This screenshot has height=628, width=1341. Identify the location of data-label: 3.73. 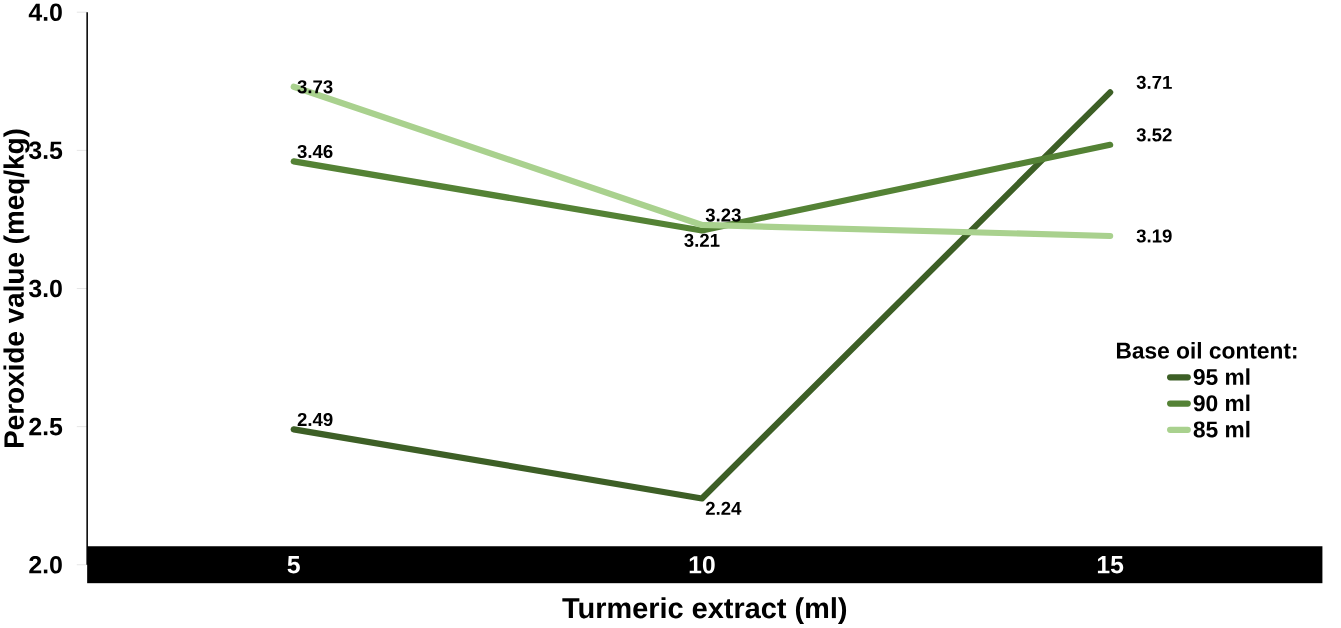
(315, 87).